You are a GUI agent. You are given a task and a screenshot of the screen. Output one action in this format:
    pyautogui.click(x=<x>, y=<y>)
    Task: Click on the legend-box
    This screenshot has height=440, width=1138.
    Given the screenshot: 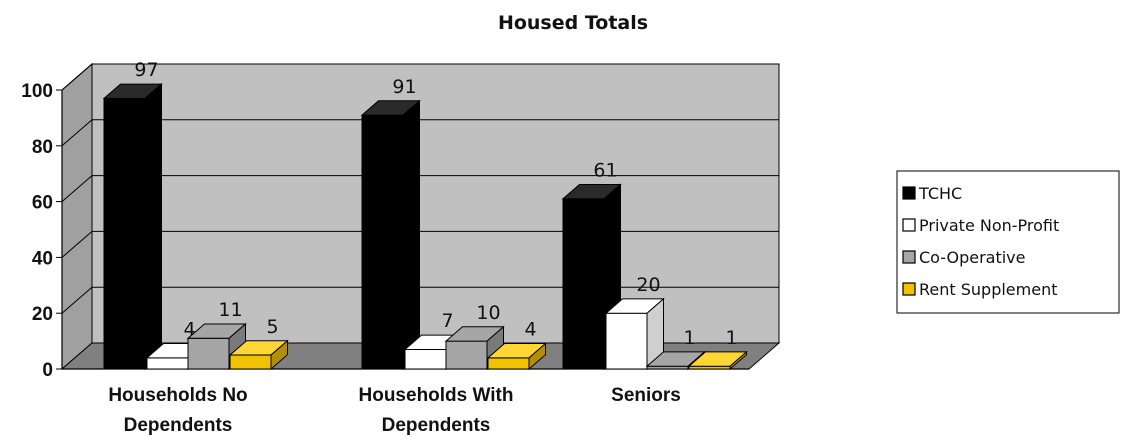 What is the action you would take?
    pyautogui.click(x=1008, y=242)
    